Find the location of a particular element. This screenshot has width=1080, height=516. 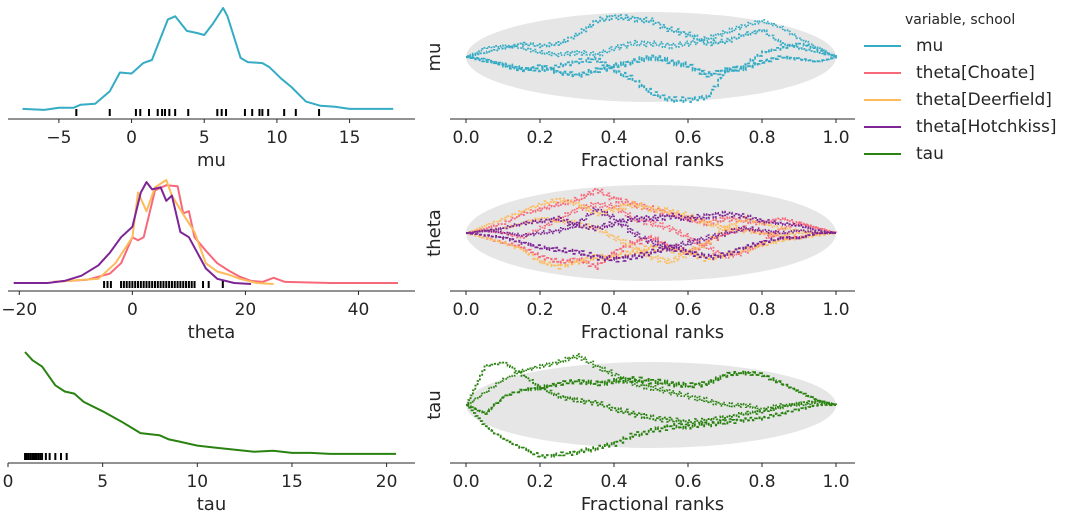

legend-item-theta-hotchkiss: theta[Hotchkiss] is located at coordinates (960, 126).